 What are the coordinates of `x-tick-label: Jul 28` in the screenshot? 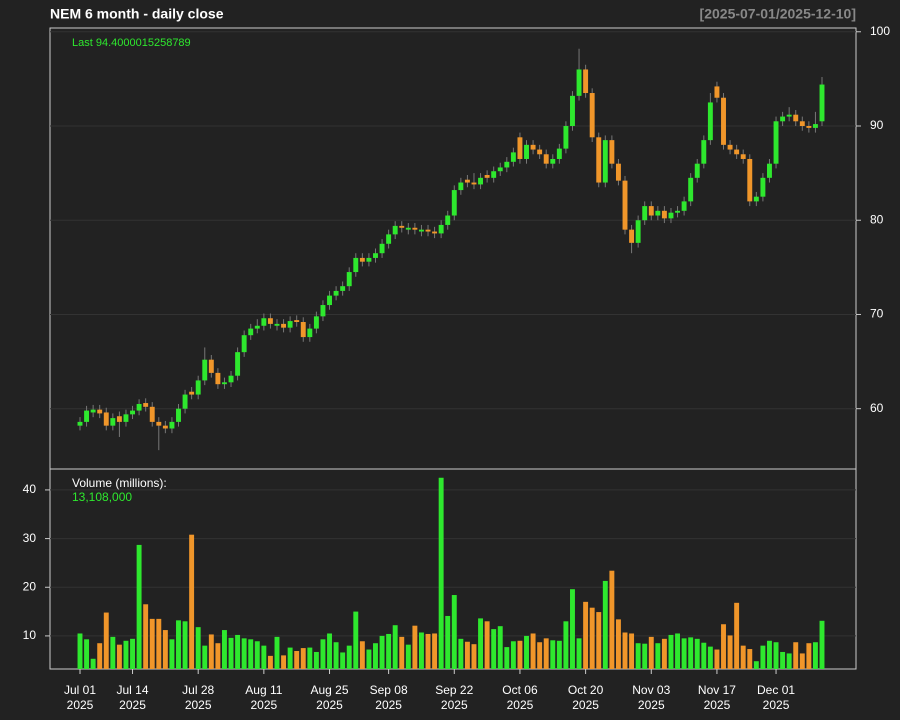 It's located at (198, 690).